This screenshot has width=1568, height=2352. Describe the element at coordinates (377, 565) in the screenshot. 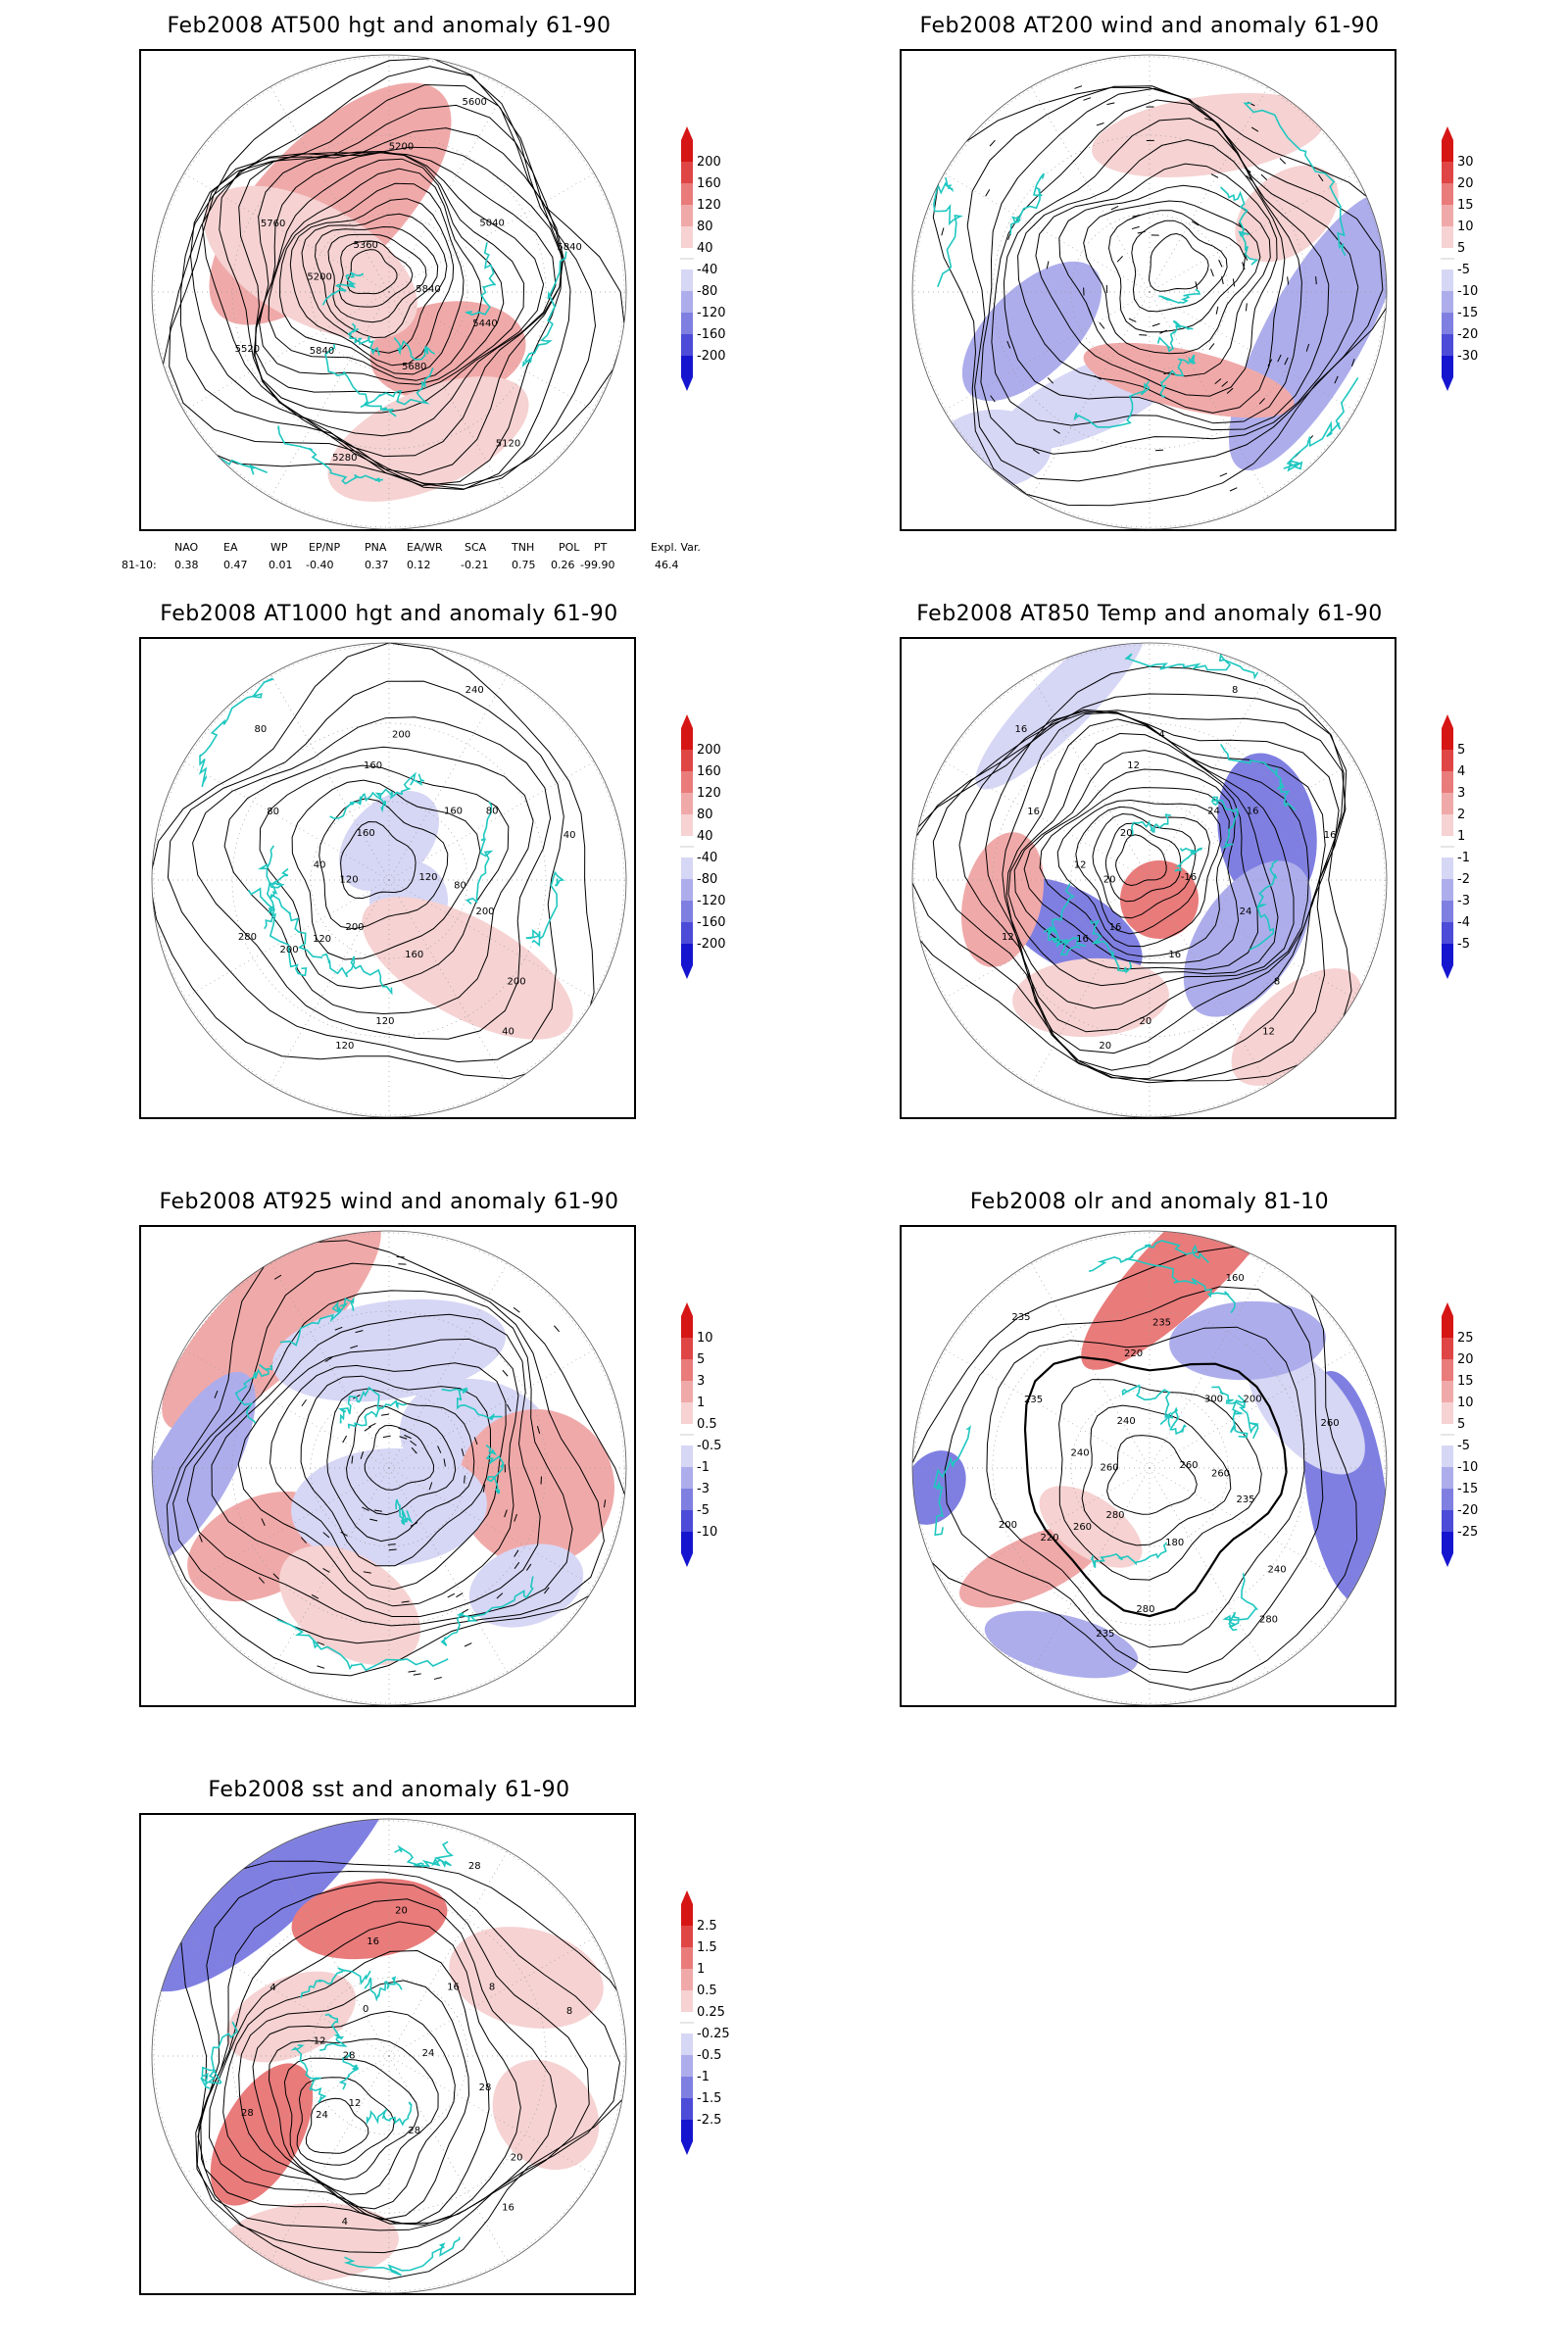

I see `index-value: 0.37` at that location.